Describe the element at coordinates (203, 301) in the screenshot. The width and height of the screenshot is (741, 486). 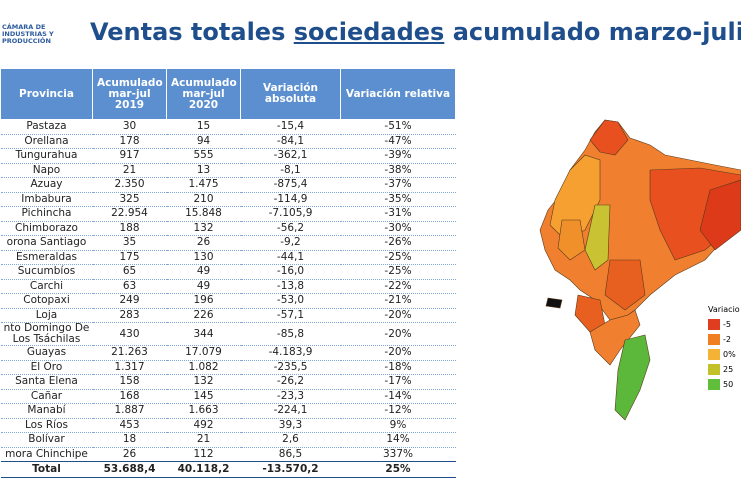
I see `cell: 196` at that location.